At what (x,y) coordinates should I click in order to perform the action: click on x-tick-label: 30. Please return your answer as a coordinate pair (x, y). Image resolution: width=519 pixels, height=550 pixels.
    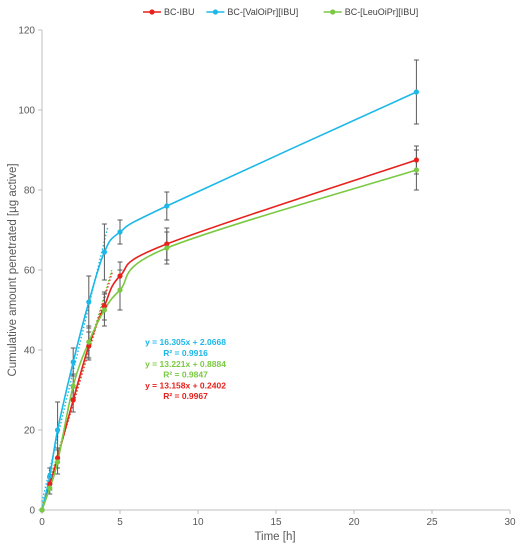
    Looking at the image, I should click on (510, 522).